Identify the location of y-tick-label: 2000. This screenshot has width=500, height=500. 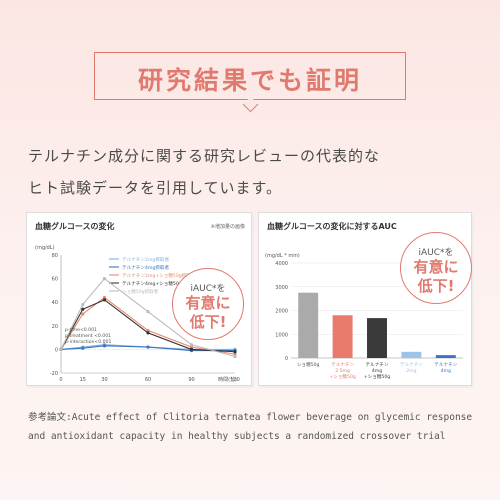
(281, 312).